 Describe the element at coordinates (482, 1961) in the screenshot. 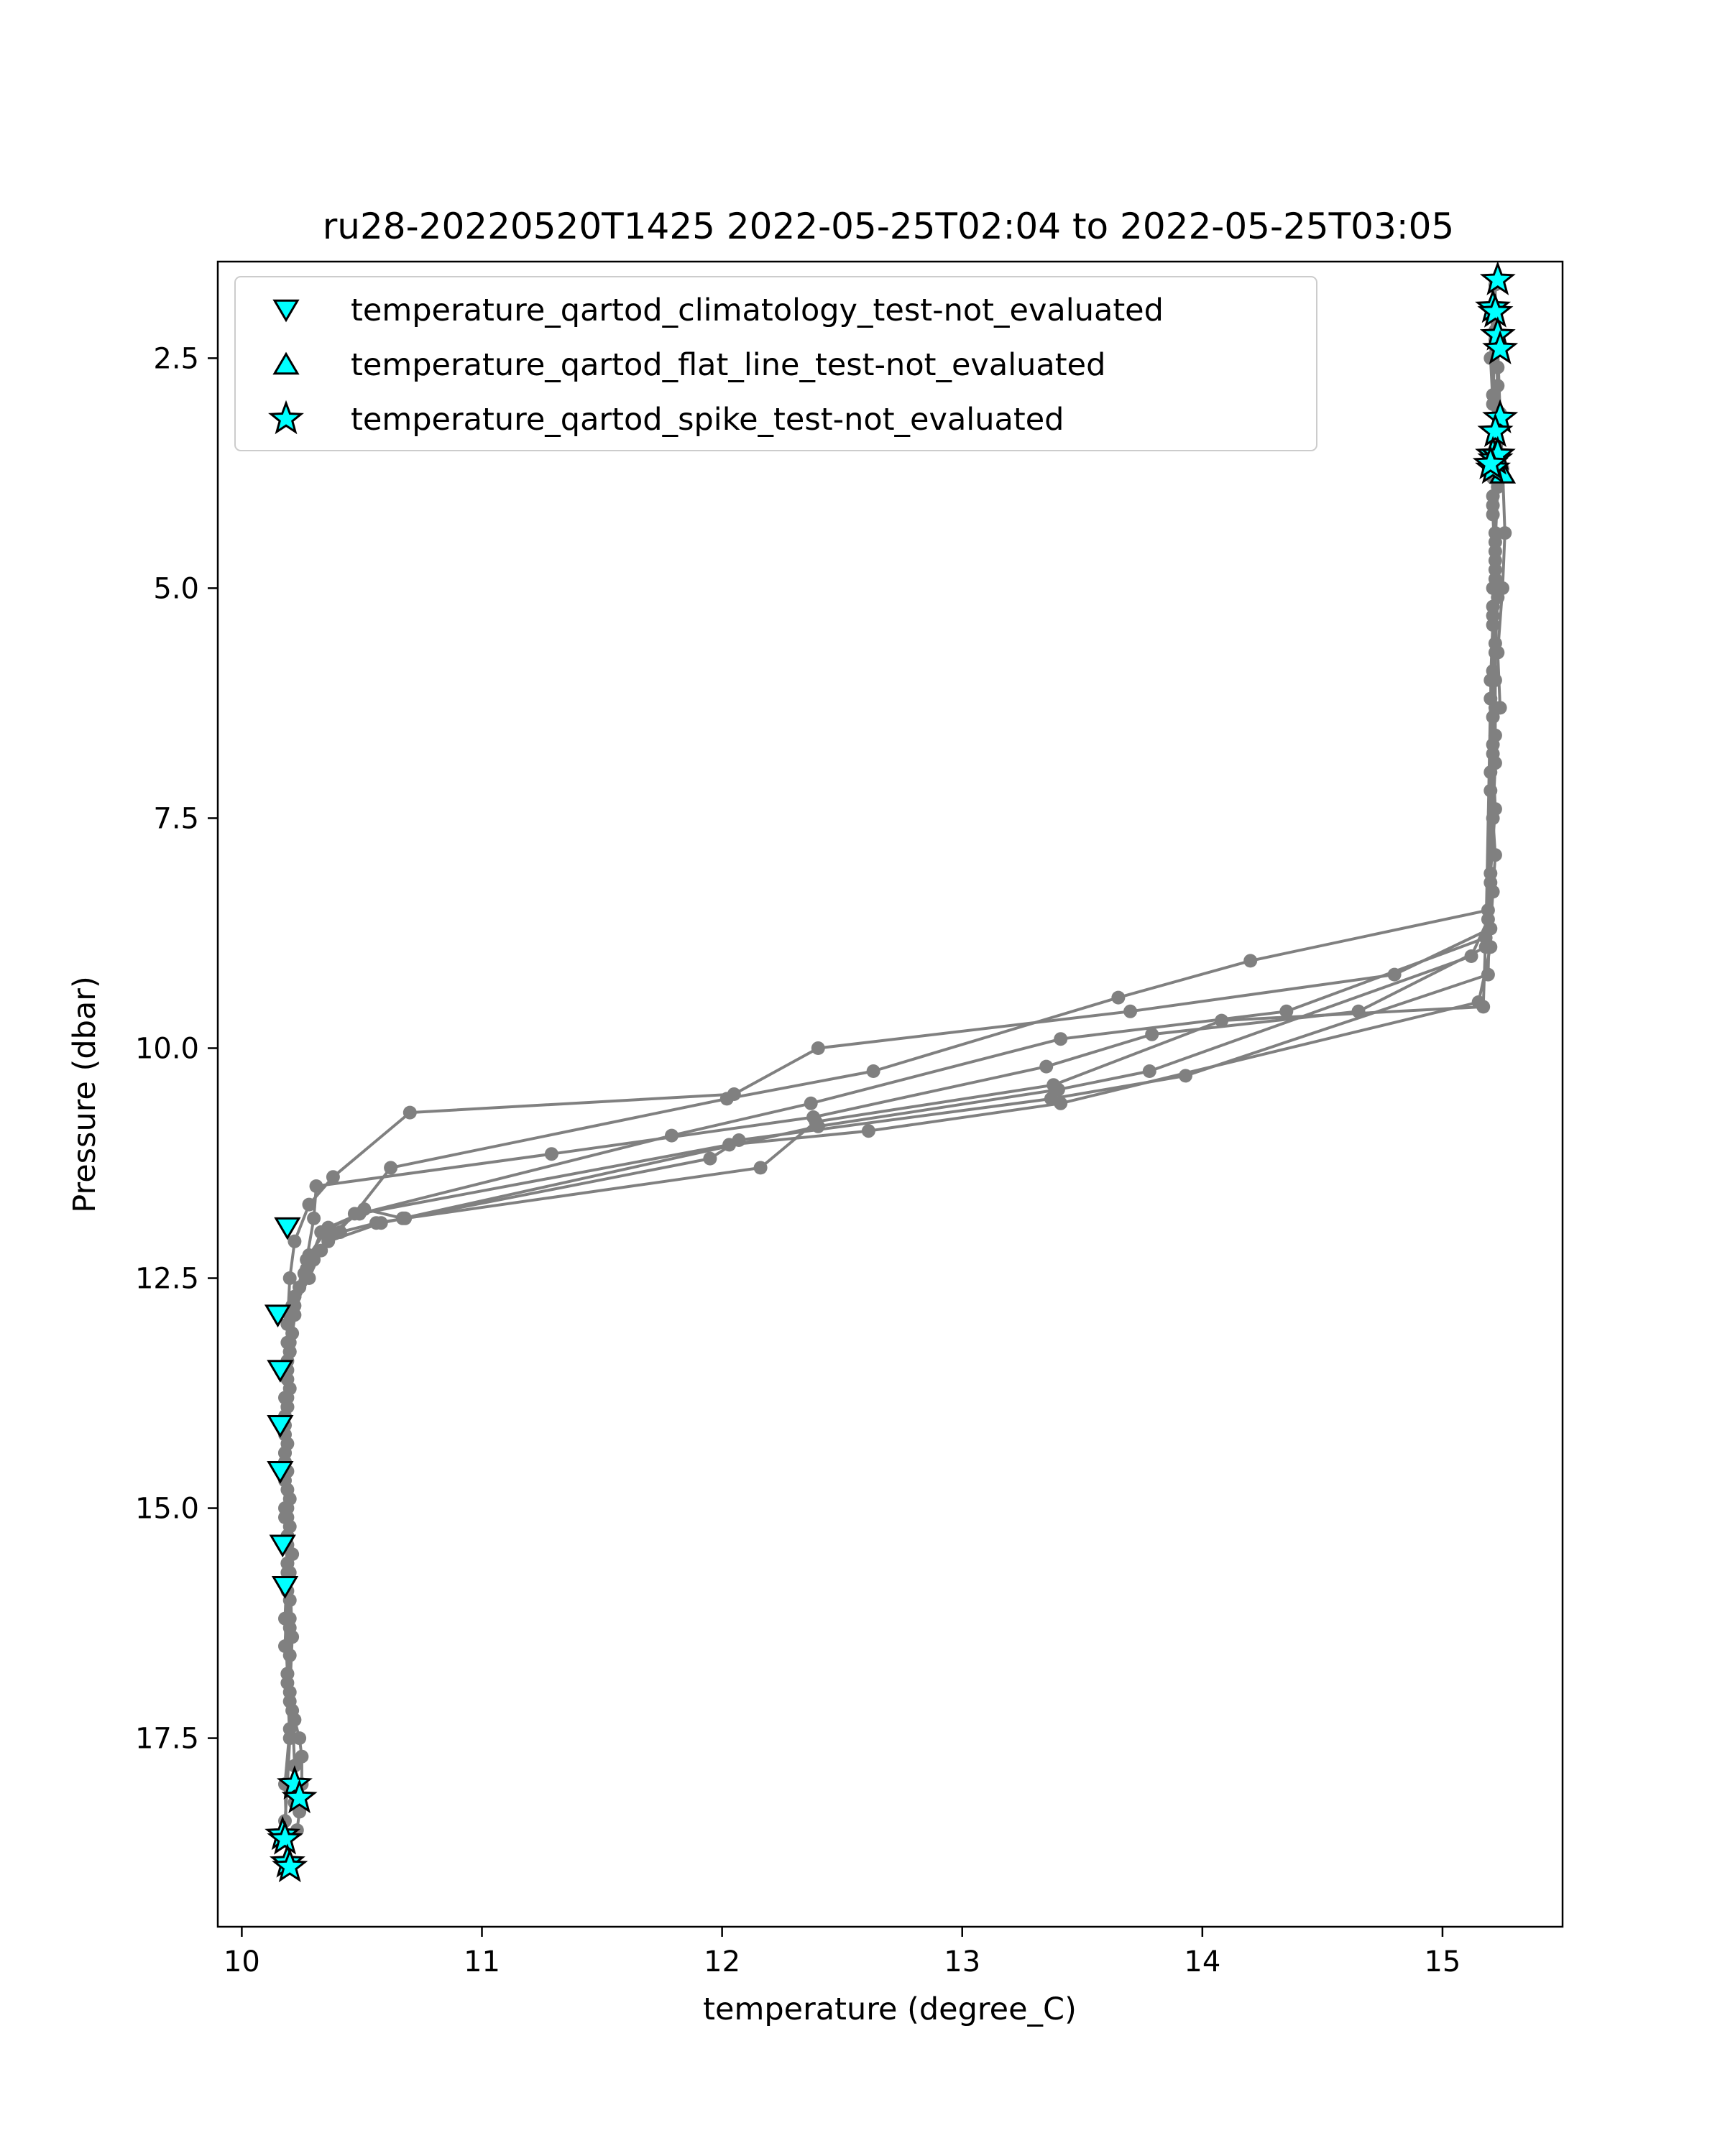

I see `x-tick-label: 11` at that location.